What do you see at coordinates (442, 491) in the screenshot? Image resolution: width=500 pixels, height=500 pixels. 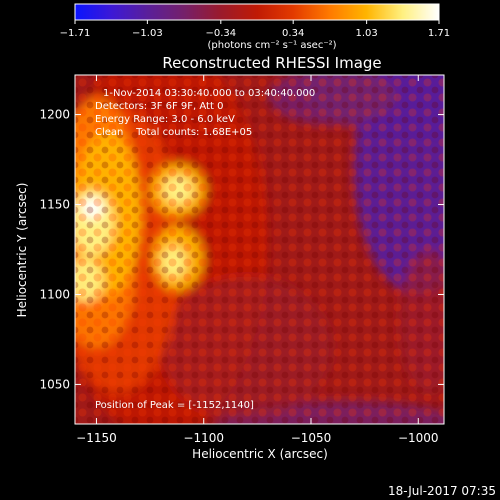 I see `footer-date: 18-Jul-2017 07:35` at bounding box center [442, 491].